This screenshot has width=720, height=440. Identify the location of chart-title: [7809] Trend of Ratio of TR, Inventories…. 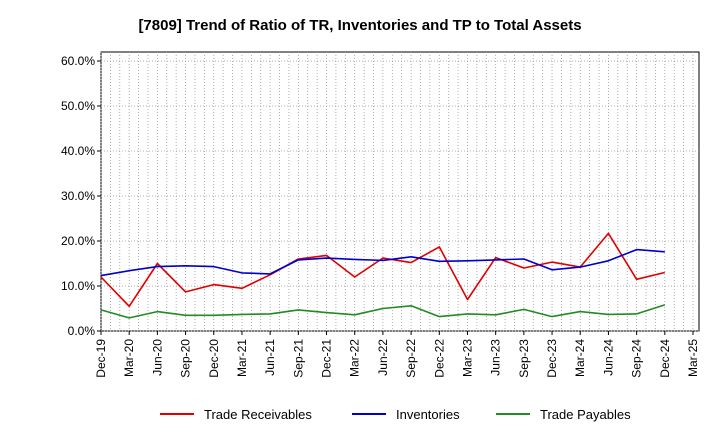
(359, 25).